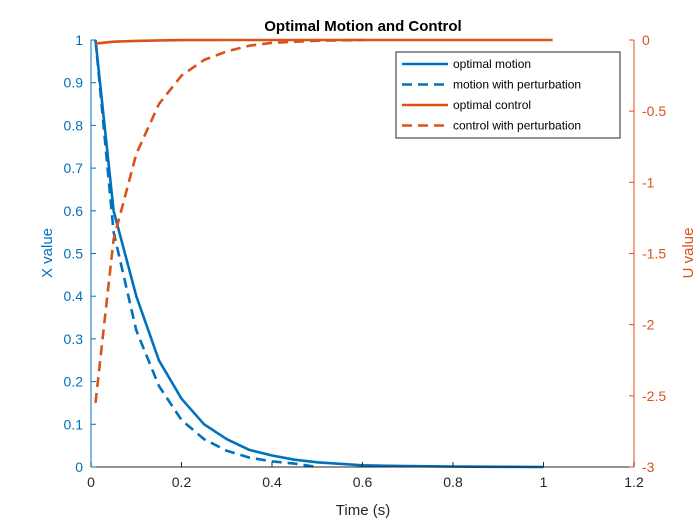  What do you see at coordinates (79, 467) in the screenshot?
I see `y-left-tick-label: 0` at bounding box center [79, 467].